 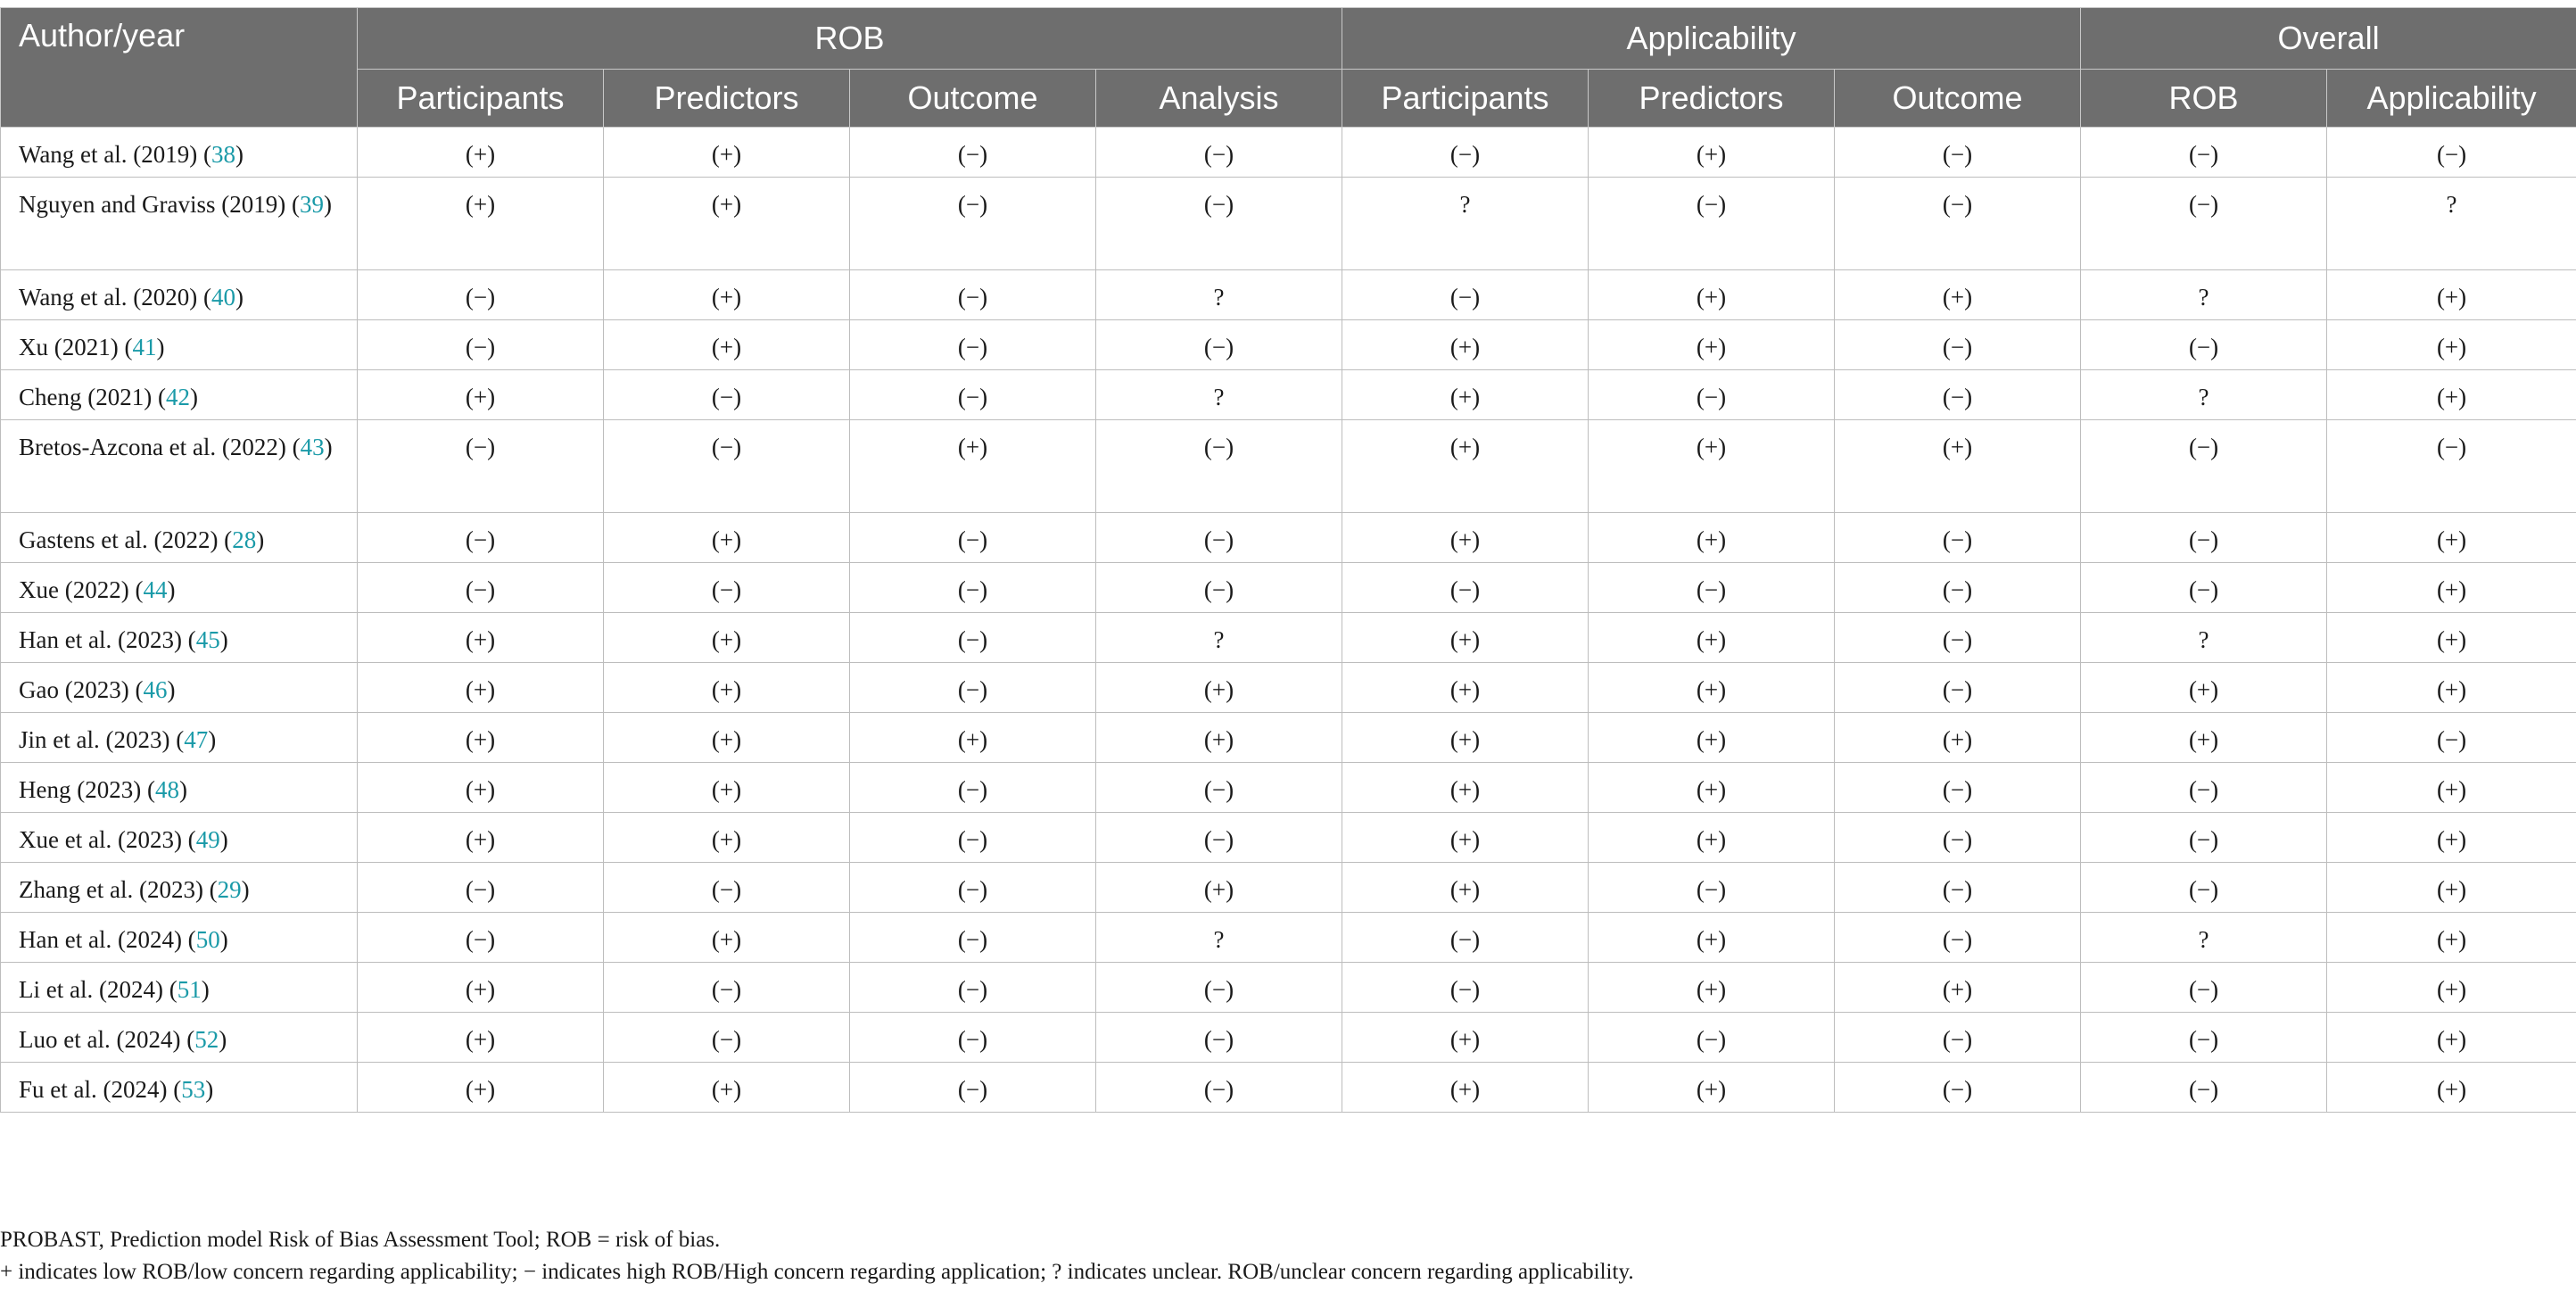 I want to click on author-year-cell: Zhang et al. (2023) (29), so click(x=179, y=887).